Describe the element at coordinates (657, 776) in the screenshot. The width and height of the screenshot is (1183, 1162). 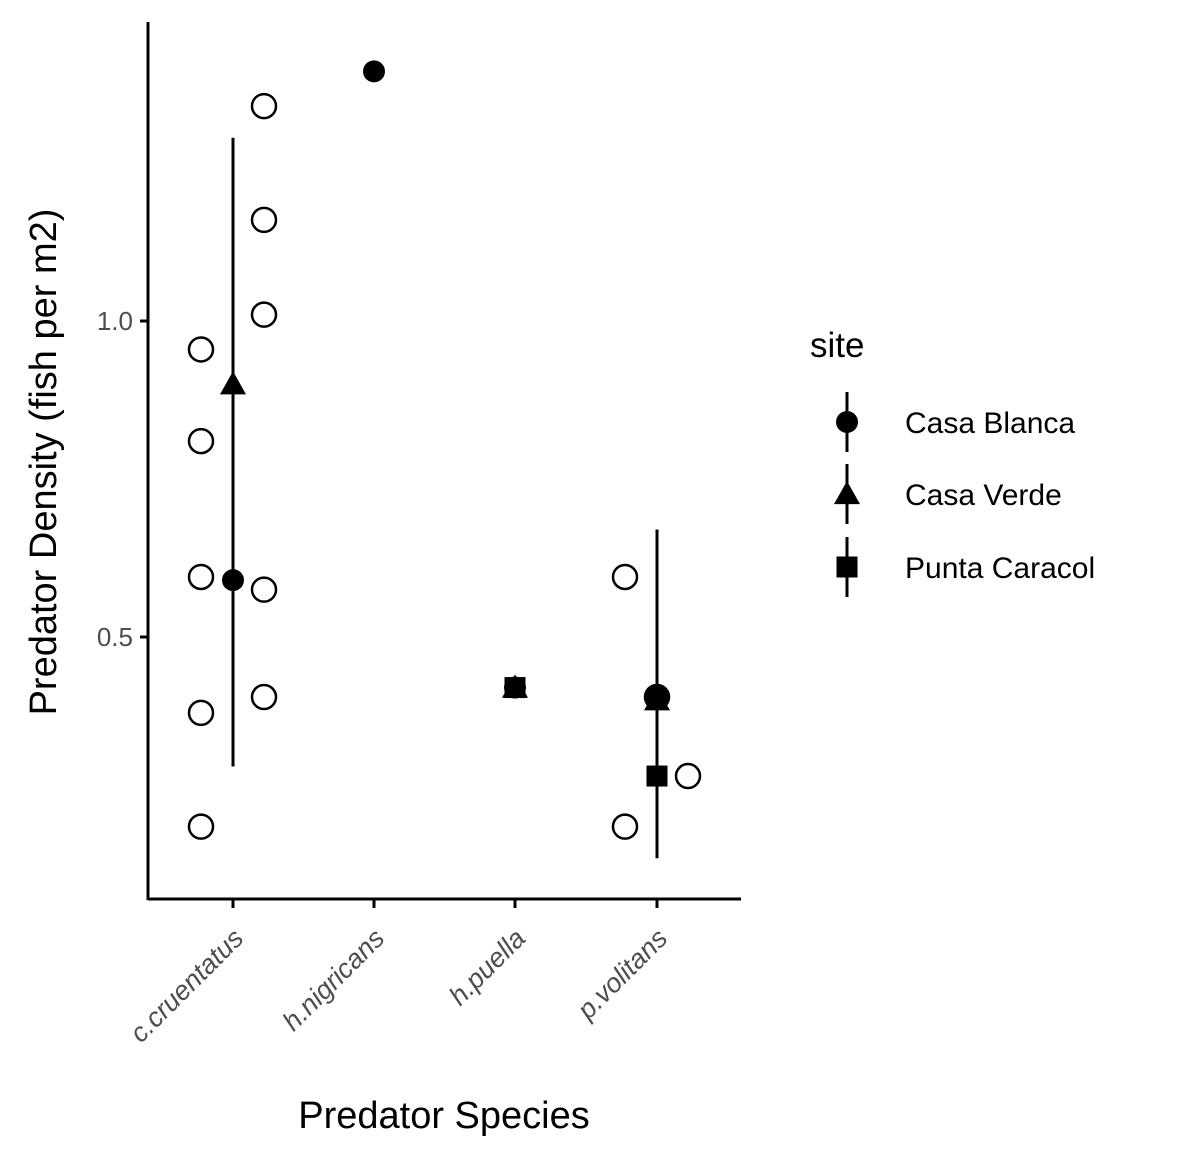
I see `point-punta-caracol-p-volitans` at that location.